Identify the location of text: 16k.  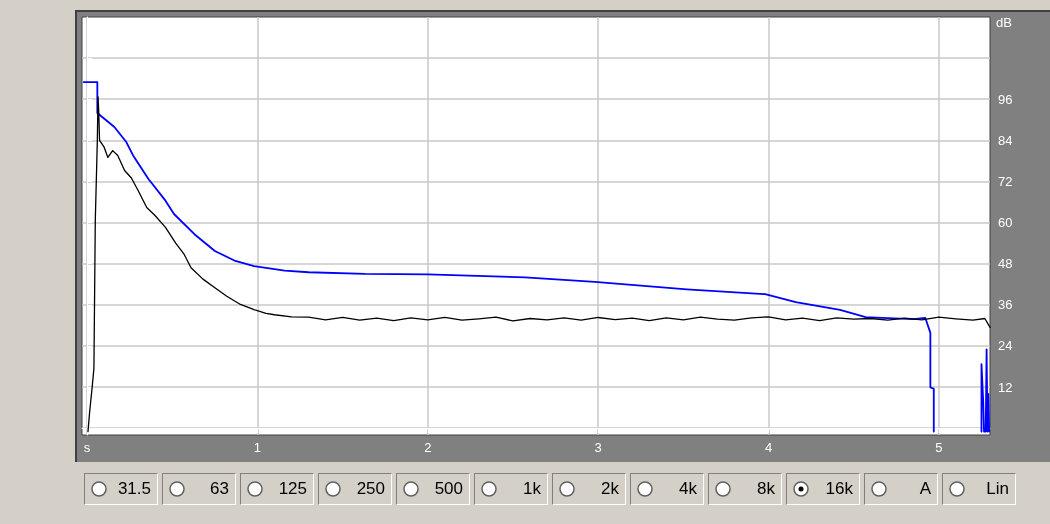
(838, 489).